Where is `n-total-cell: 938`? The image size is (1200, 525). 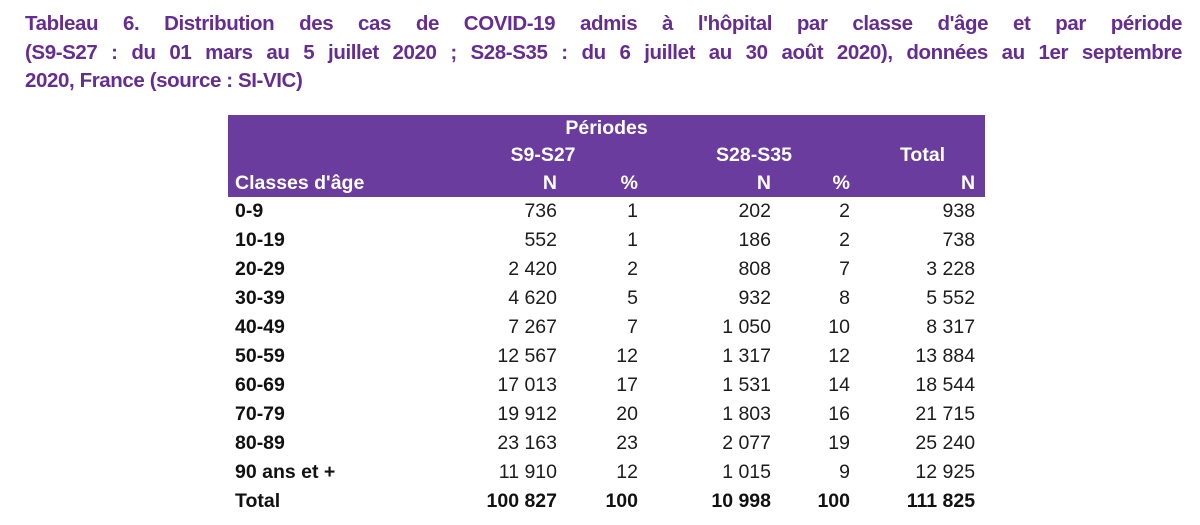
n-total-cell: 938 is located at coordinates (923, 211).